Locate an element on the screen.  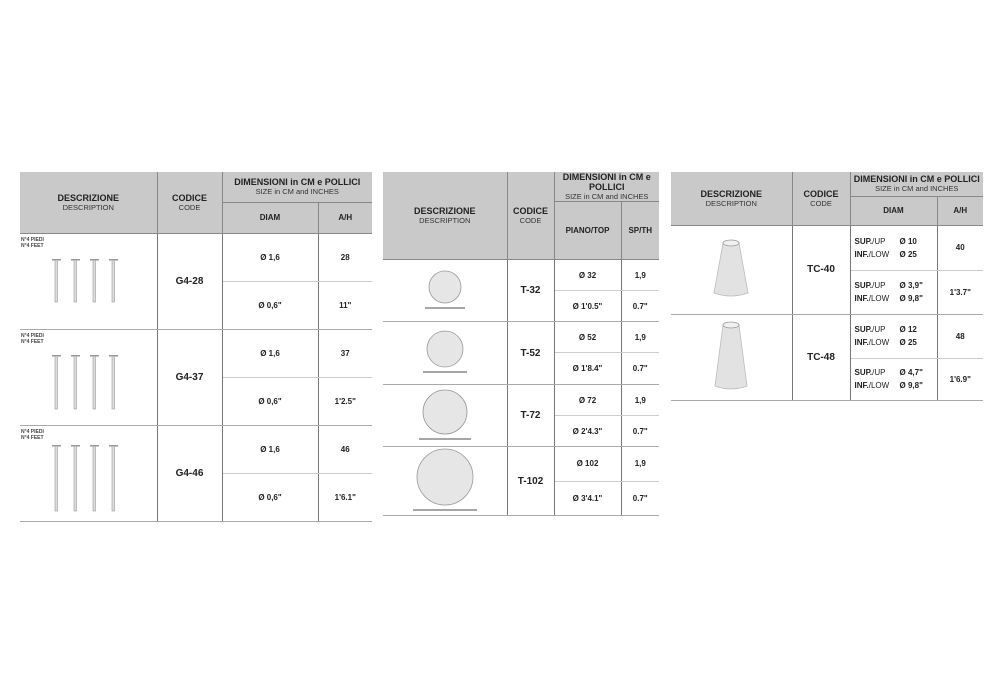
top-cm: Ø 32 is located at coordinates (588, 275).